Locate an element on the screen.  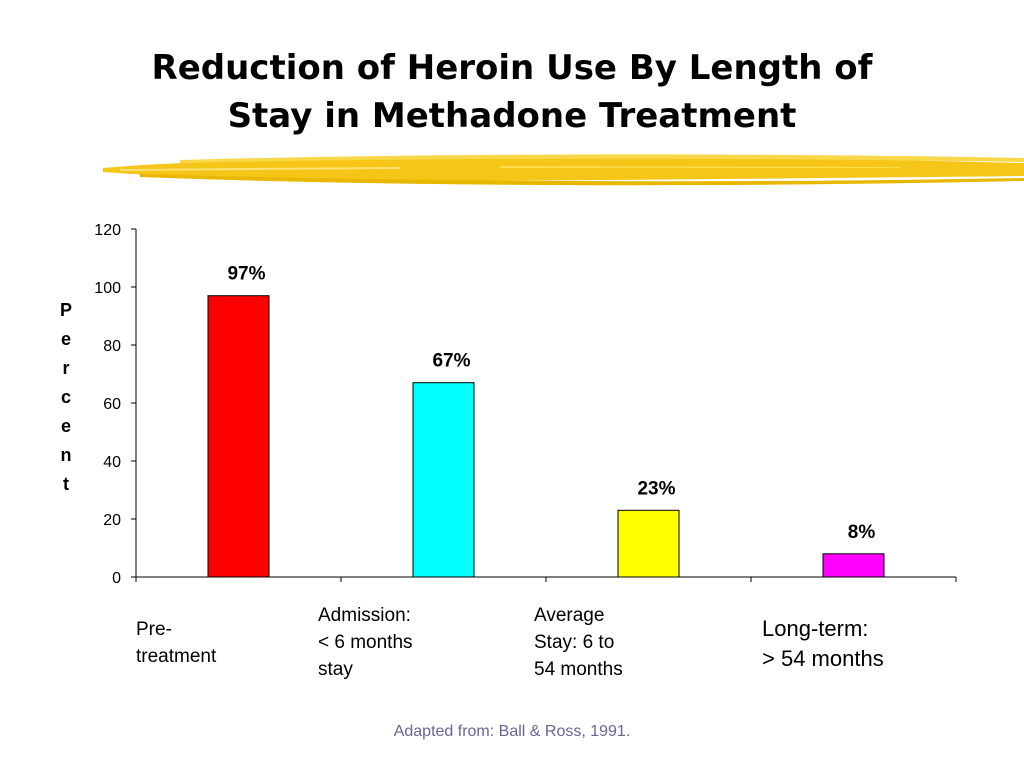
slide-title-line-2: Stay in Methadone Treatment is located at coordinates (512, 116).